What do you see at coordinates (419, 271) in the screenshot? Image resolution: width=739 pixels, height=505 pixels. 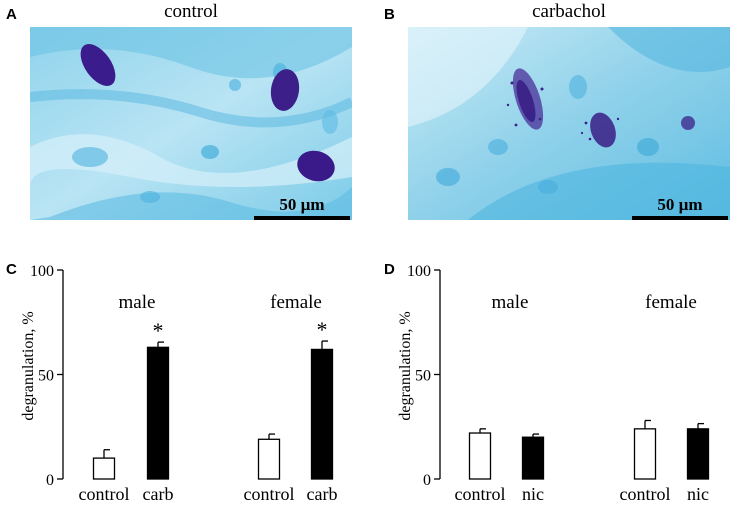 I see `y-tick-label-d: 100` at bounding box center [419, 271].